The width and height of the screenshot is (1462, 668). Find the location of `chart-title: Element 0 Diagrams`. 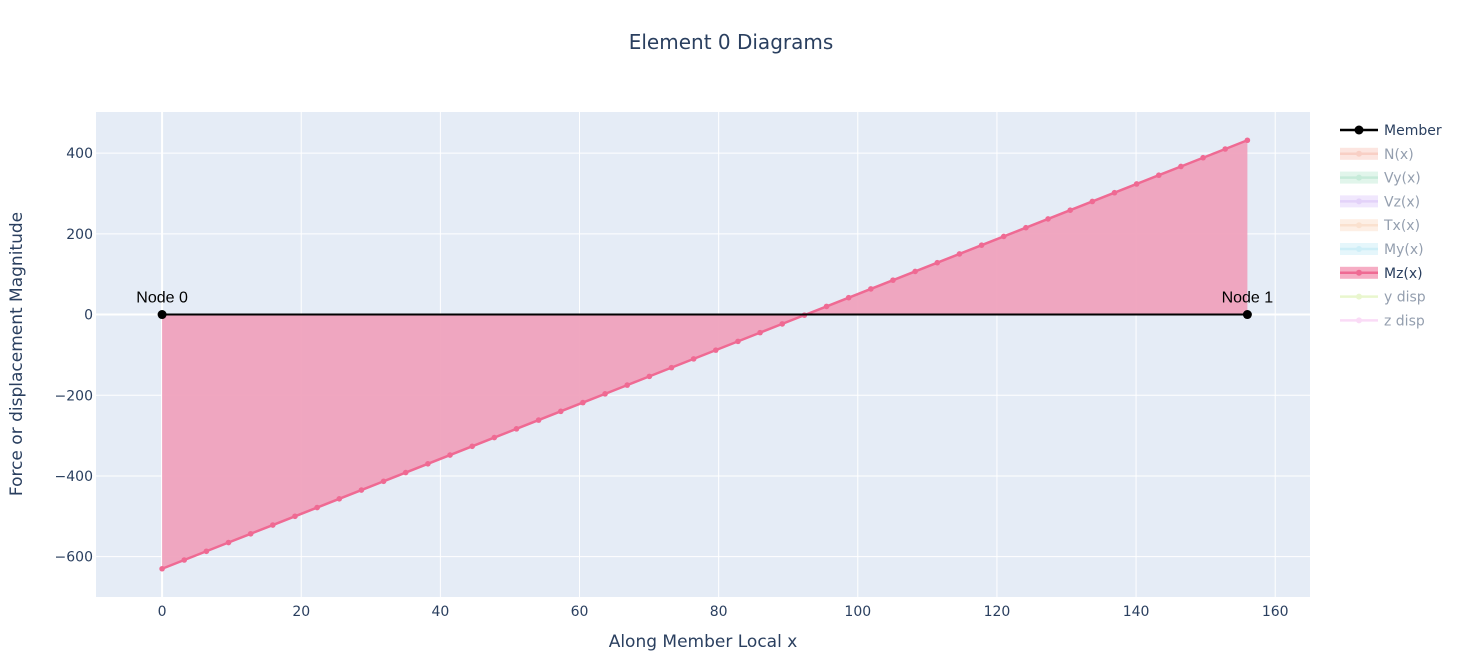

chart-title: Element 0 Diagrams is located at coordinates (731, 42).